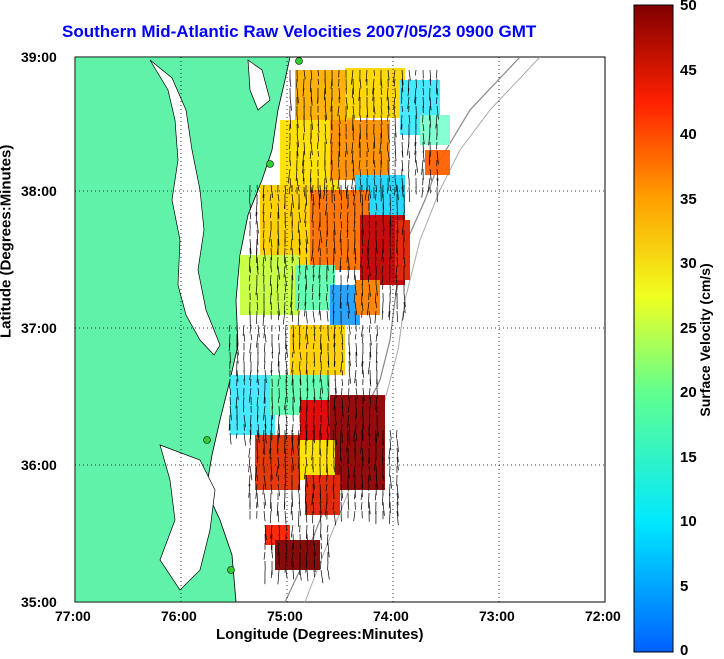  I want to click on cbar-tick: 5, so click(684, 586).